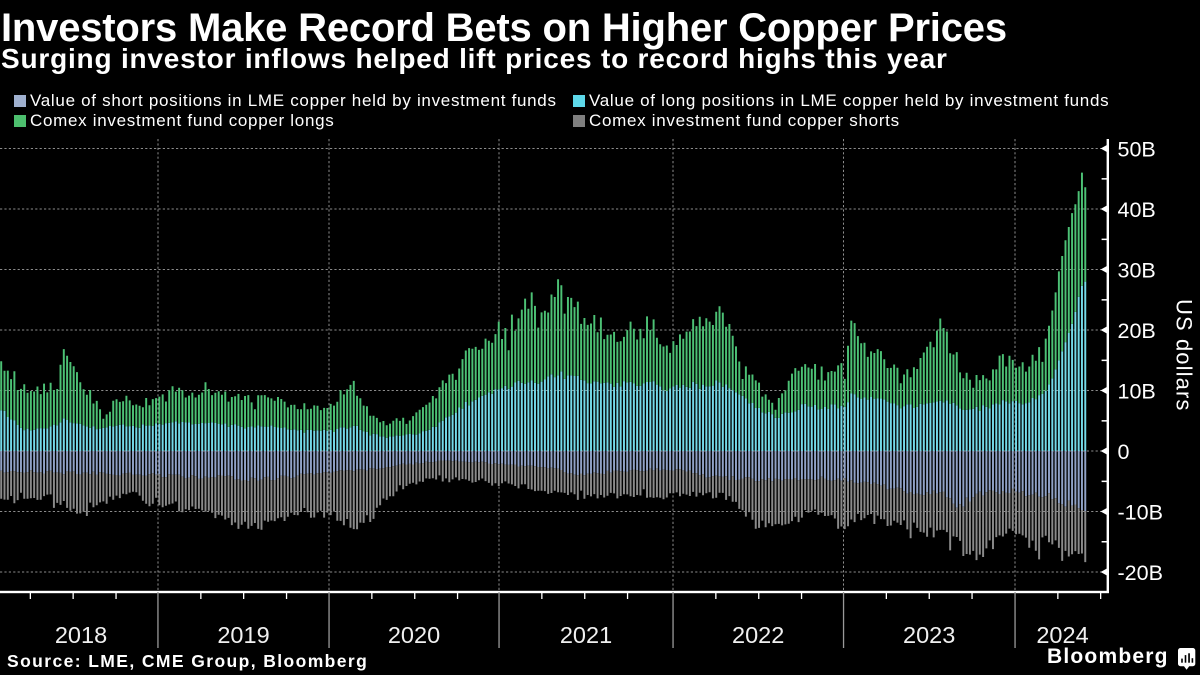 The height and width of the screenshot is (675, 1200). What do you see at coordinates (1184, 355) in the screenshot?
I see `svg-text: US dollars` at bounding box center [1184, 355].